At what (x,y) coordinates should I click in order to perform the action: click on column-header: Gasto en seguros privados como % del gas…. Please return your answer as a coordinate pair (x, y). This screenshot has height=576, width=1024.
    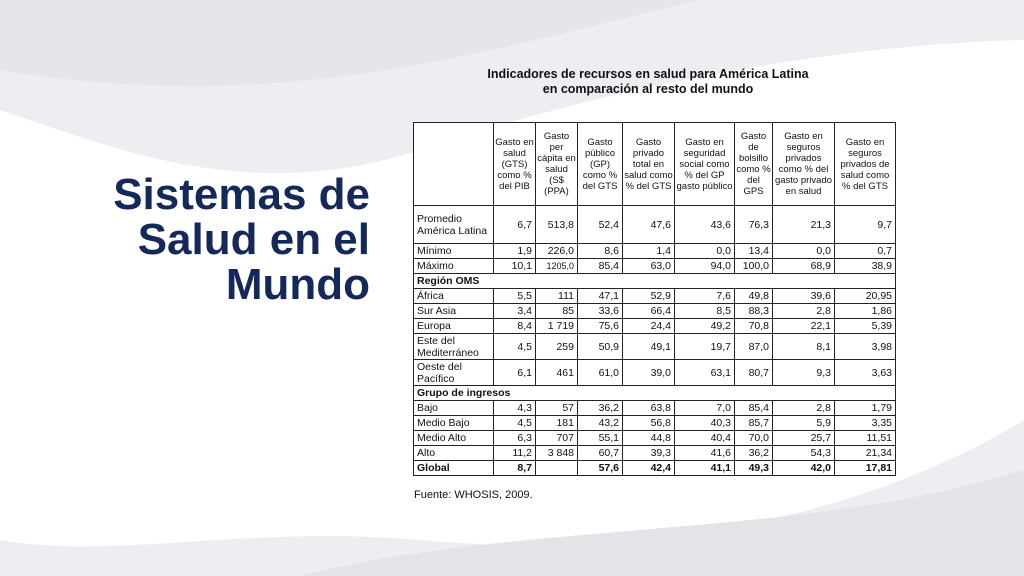
    Looking at the image, I should click on (803, 164).